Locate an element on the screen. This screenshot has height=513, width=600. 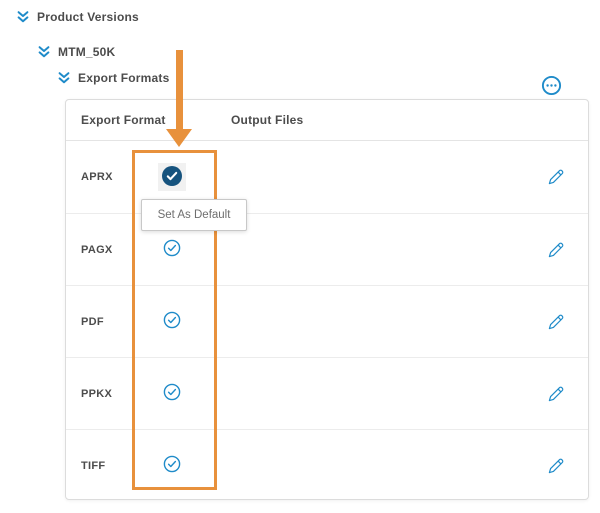
tree-item-export-formats: Export Formats is located at coordinates (113, 78).